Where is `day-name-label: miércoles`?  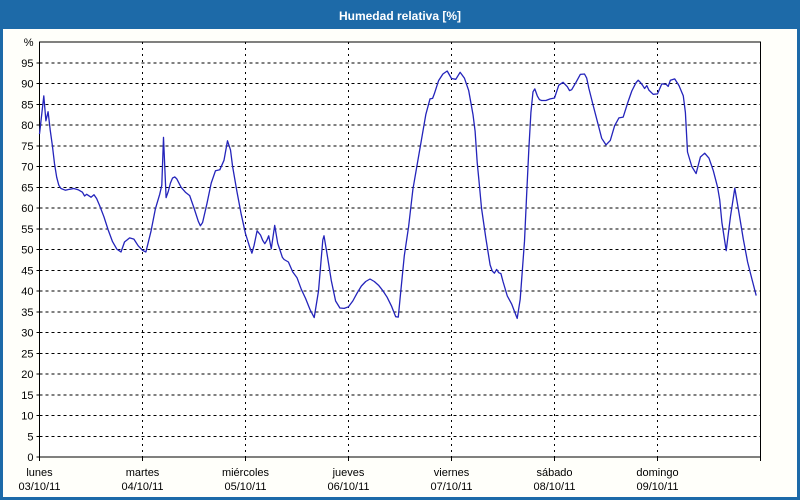 day-name-label: miércoles is located at coordinates (246, 473).